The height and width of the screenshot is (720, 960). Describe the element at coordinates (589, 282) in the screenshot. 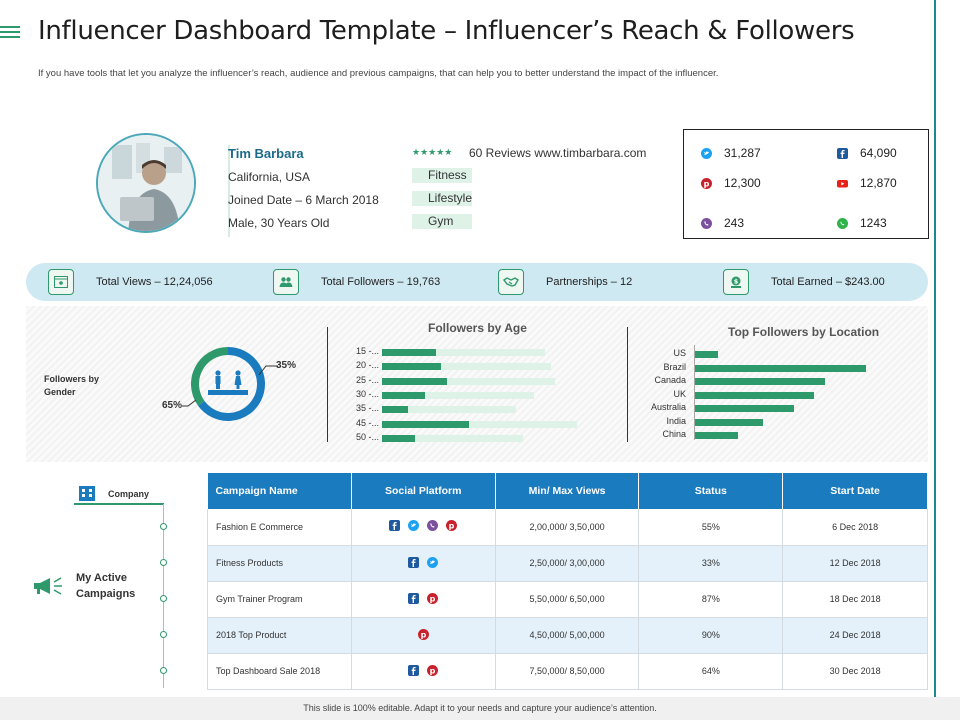

I see `kpi-partnerships-text: Partnerships – 12` at that location.